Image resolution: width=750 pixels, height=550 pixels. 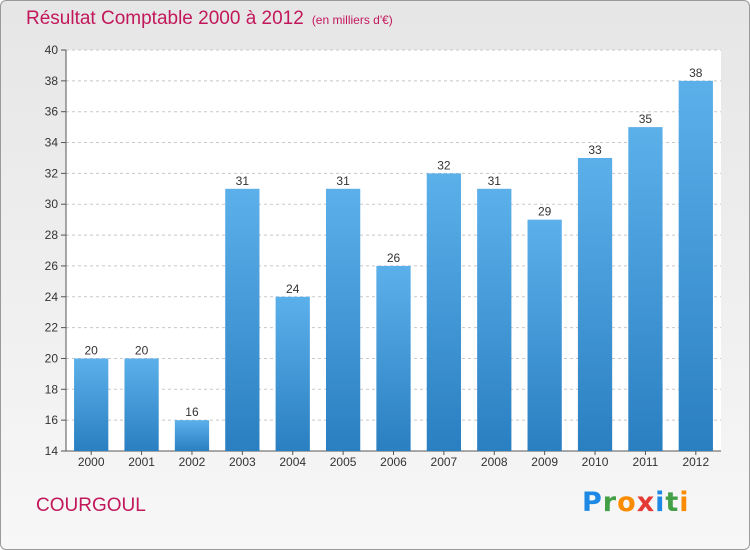 What do you see at coordinates (52, 451) in the screenshot?
I see `y-tick-label: 14` at bounding box center [52, 451].